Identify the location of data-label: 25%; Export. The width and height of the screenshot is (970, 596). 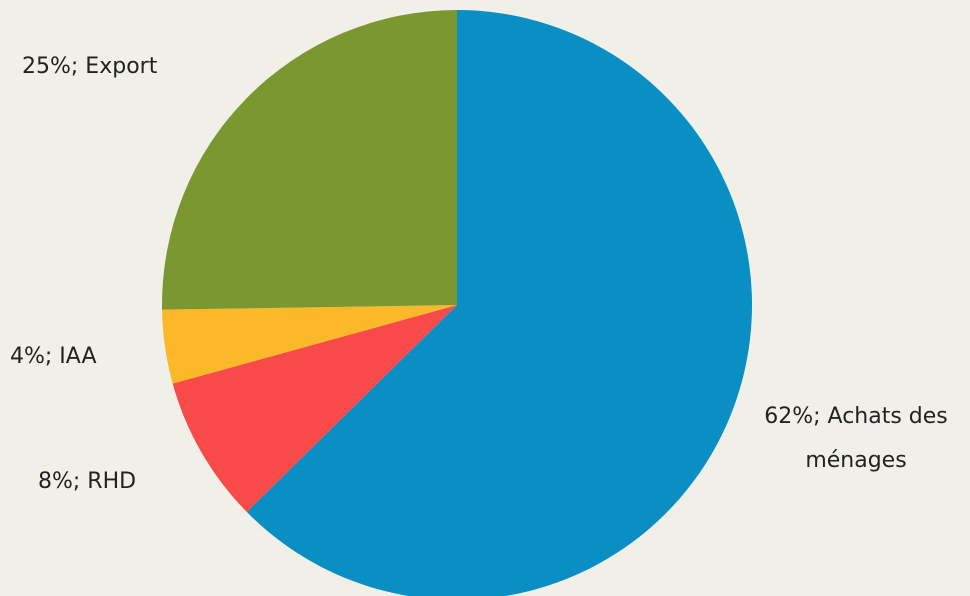
(90, 66).